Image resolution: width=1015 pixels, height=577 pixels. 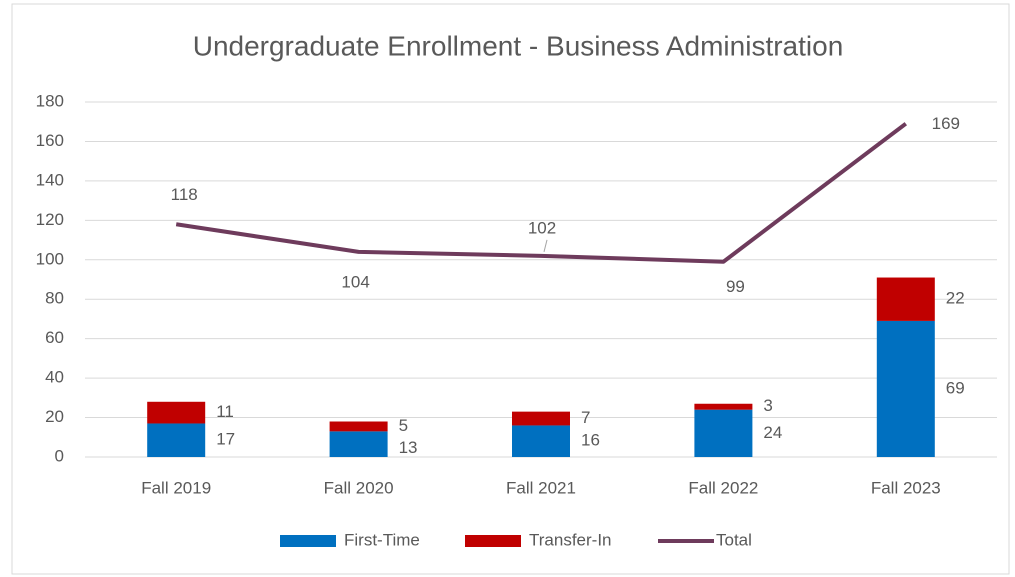 What do you see at coordinates (541, 487) in the screenshot?
I see `x-tick-label: Fall 2021` at bounding box center [541, 487].